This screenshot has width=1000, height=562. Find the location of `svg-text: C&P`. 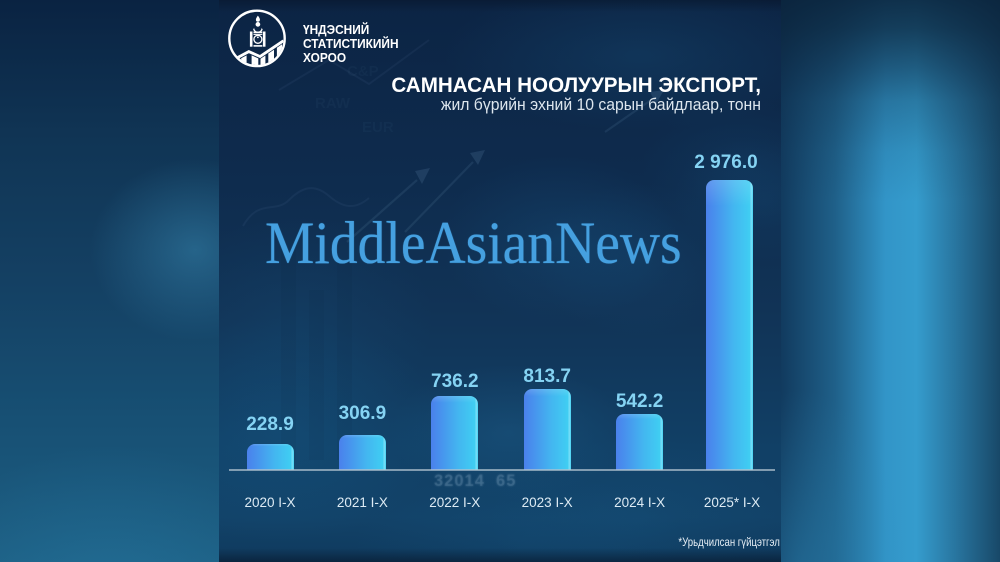

svg-text: C&P is located at coordinates (363, 71).